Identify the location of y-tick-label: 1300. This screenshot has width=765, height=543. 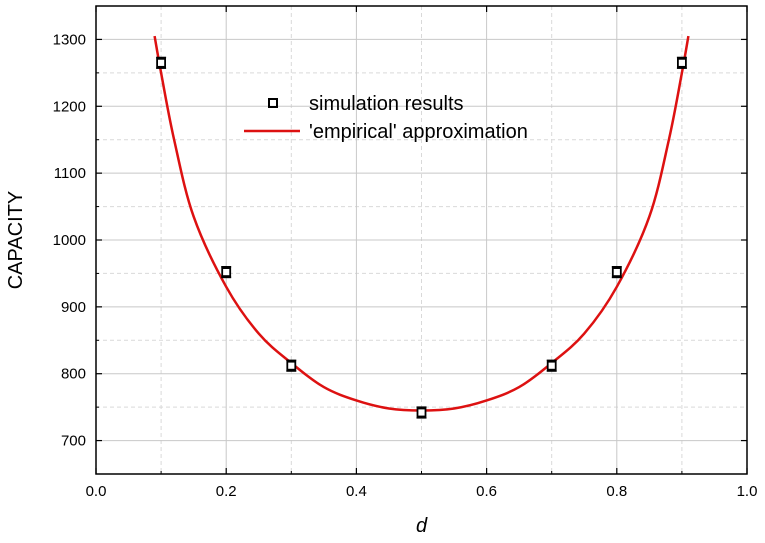
(69, 39).